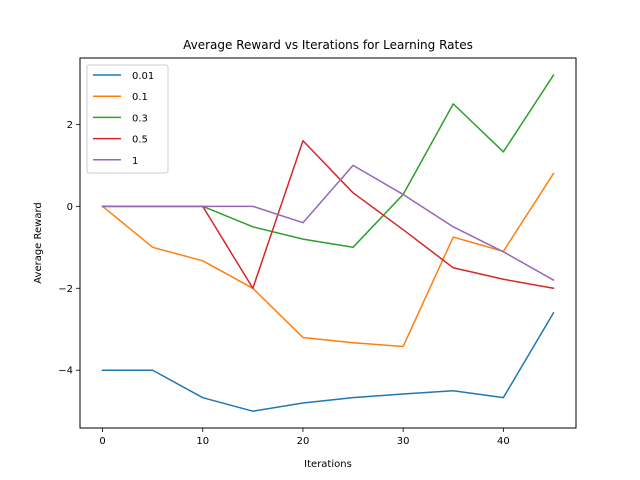 The image size is (640, 480). What do you see at coordinates (140, 118) in the screenshot?
I see `legend-label: 0.3` at bounding box center [140, 118].